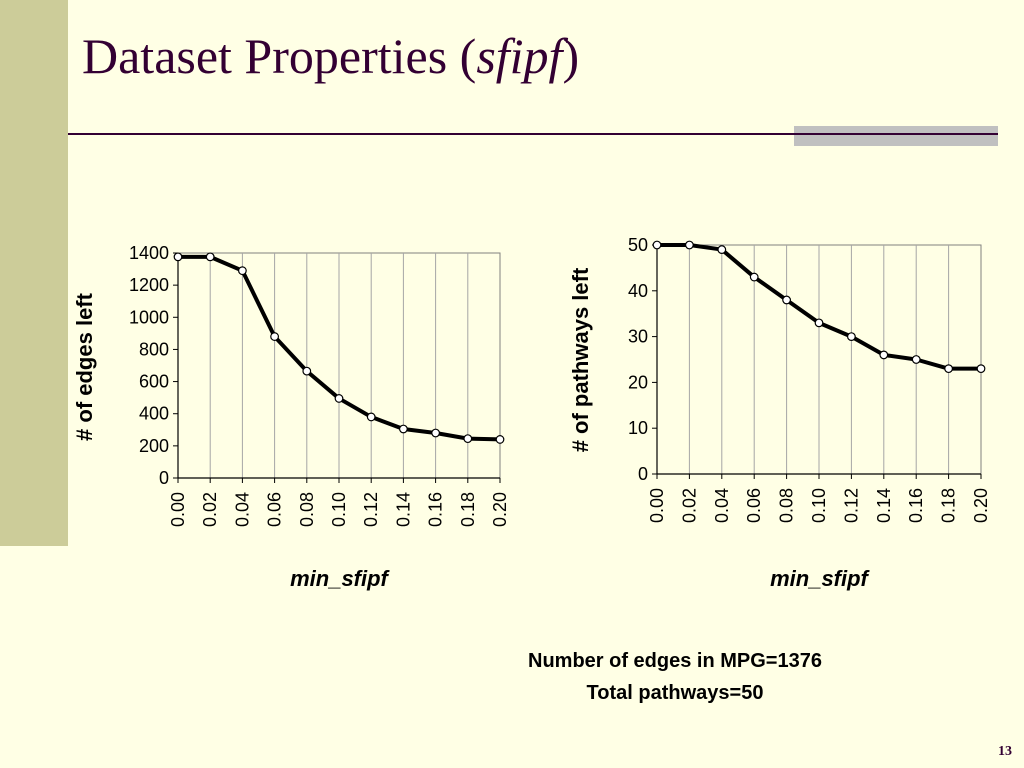  Describe the element at coordinates (34, 273) in the screenshot. I see `side-band` at that location.